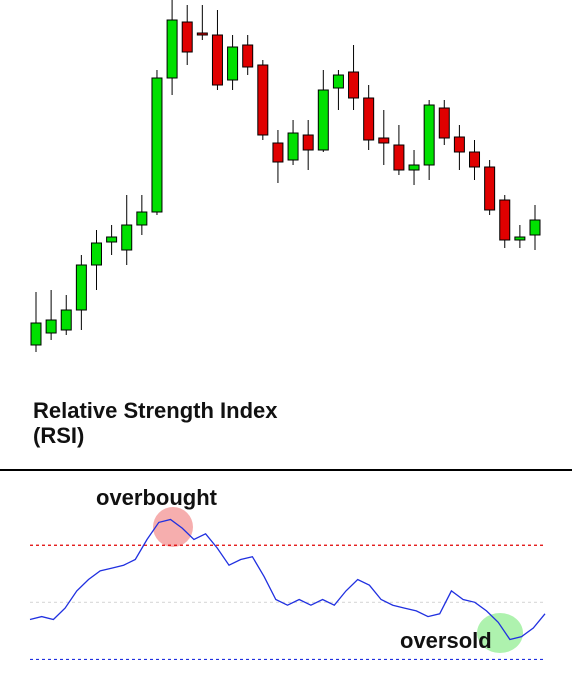 The height and width of the screenshot is (688, 572). Describe the element at coordinates (446, 640) in the screenshot. I see `annotation: oversold` at that location.